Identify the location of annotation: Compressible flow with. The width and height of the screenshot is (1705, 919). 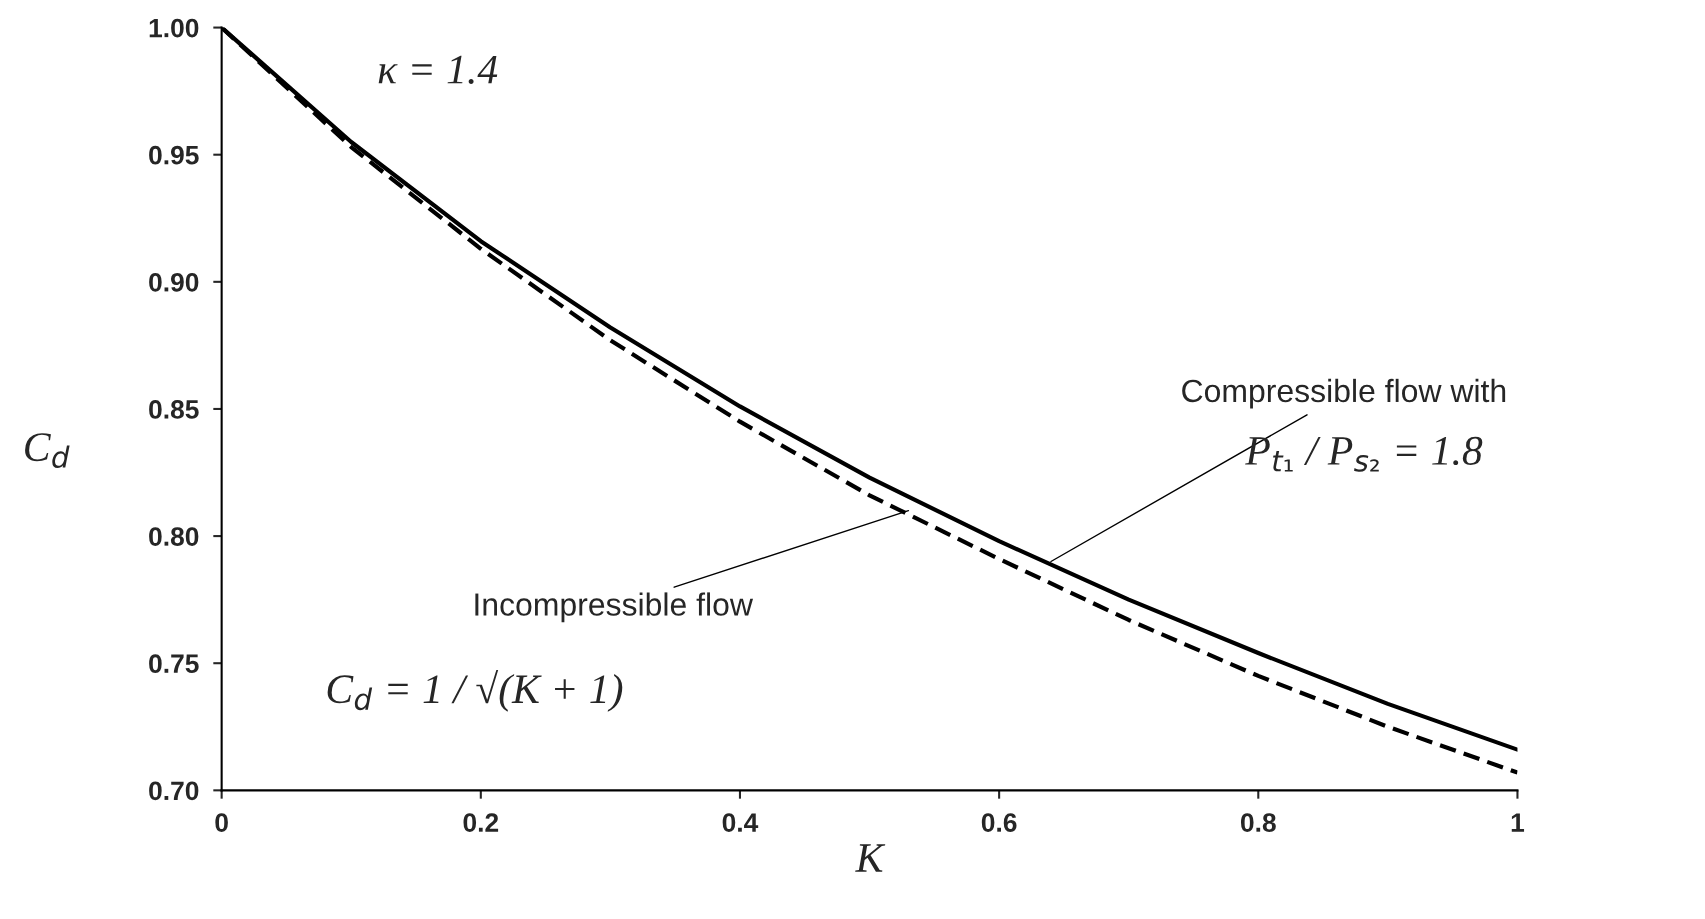
(1344, 393).